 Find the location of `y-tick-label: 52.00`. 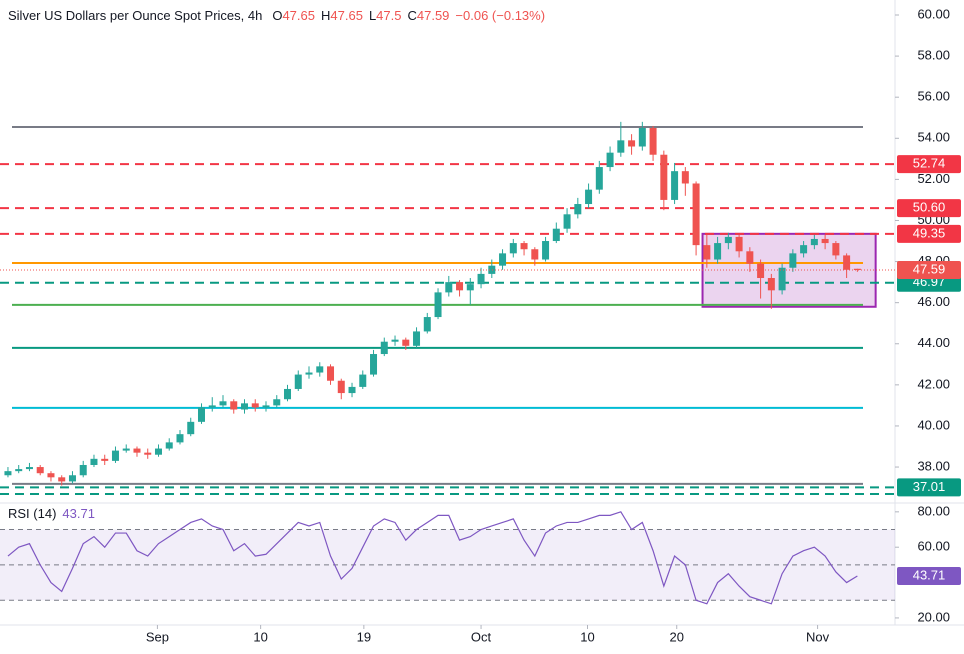

y-tick-label: 52.00 is located at coordinates (933, 178).